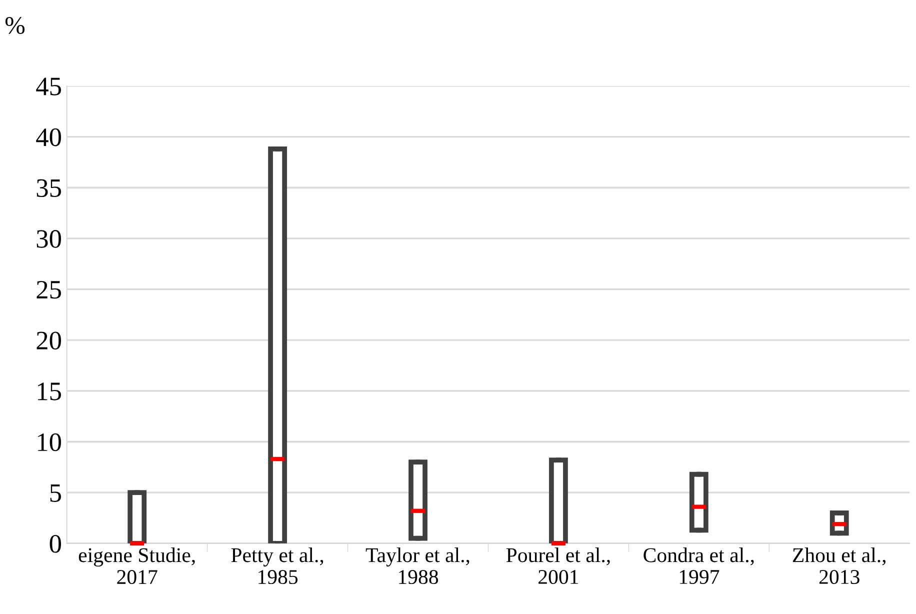 This screenshot has width=916, height=614. I want to click on y-tick-label: 5, so click(55, 493).